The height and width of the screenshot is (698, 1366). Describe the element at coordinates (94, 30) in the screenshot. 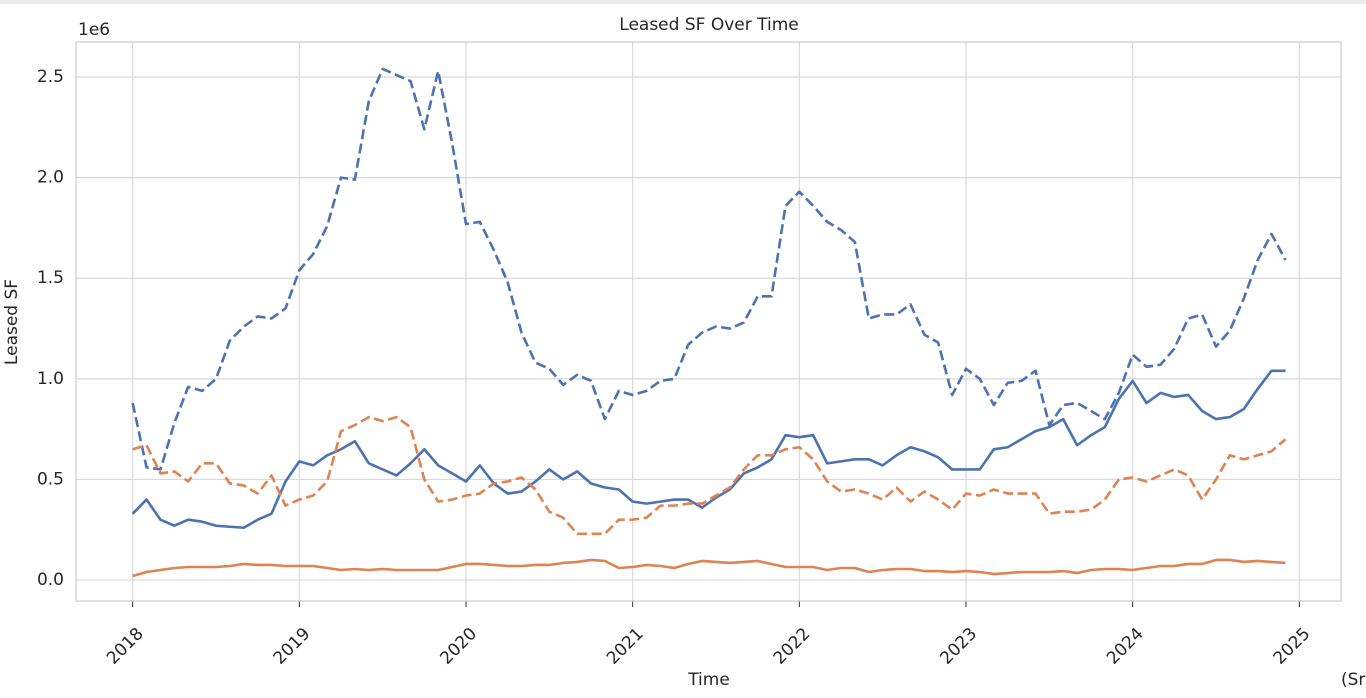

I see `offset-label: 1e6` at that location.